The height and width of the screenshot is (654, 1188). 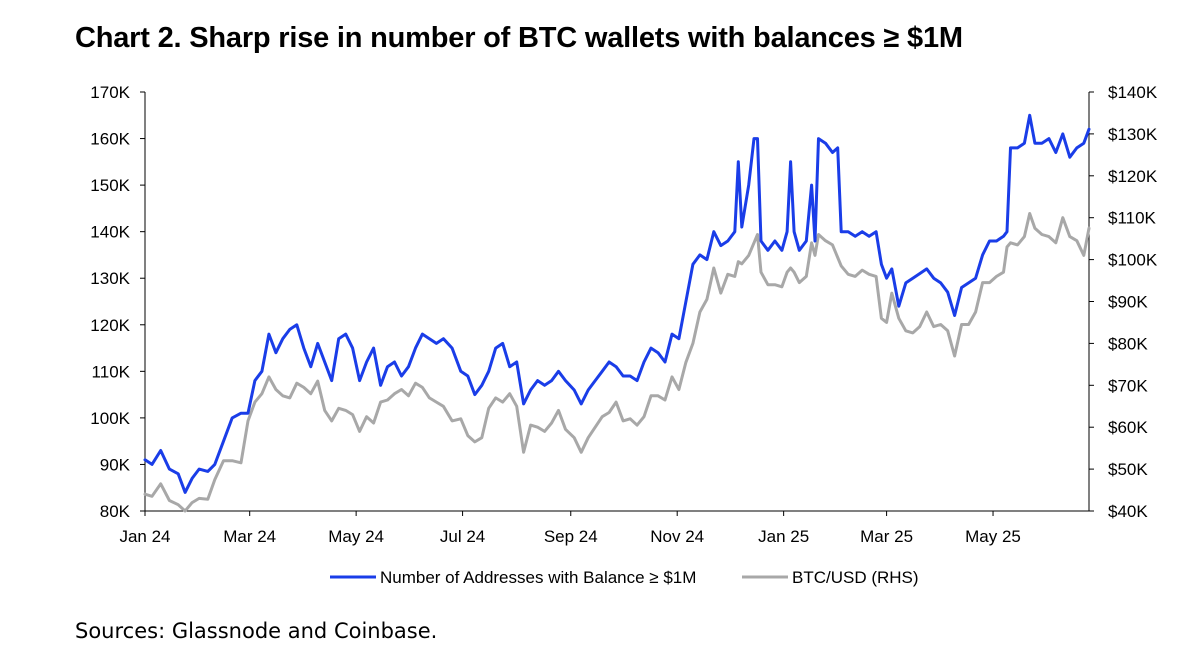 I want to click on x-tick-label: Nov 24, so click(x=677, y=536).